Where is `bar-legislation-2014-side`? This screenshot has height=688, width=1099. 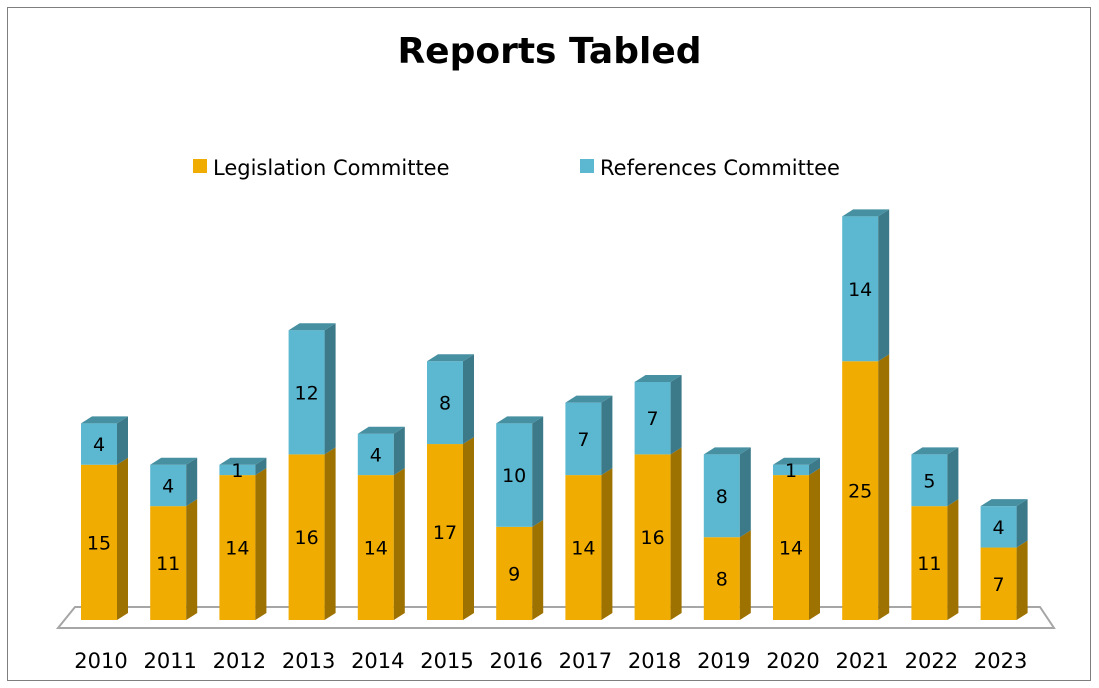
bar-legislation-2014-side is located at coordinates (399, 544).